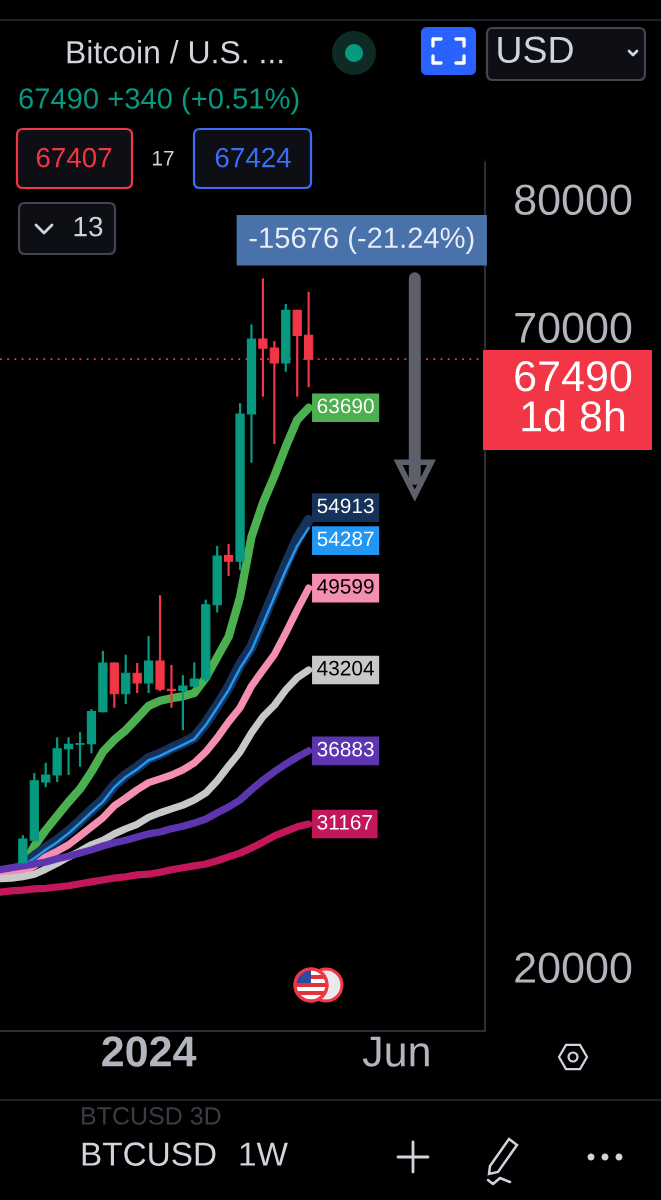 The width and height of the screenshot is (661, 1200). I want to click on x-tick-label: Jun, so click(395, 1051).